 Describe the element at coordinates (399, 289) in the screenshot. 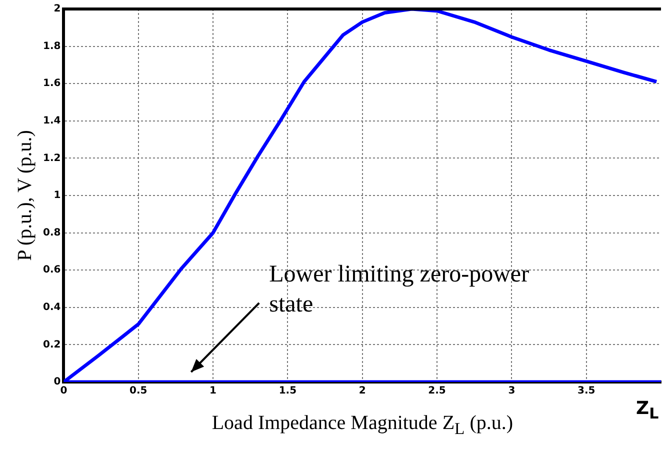

I see `annotation: Lower limiting zero-power state` at that location.